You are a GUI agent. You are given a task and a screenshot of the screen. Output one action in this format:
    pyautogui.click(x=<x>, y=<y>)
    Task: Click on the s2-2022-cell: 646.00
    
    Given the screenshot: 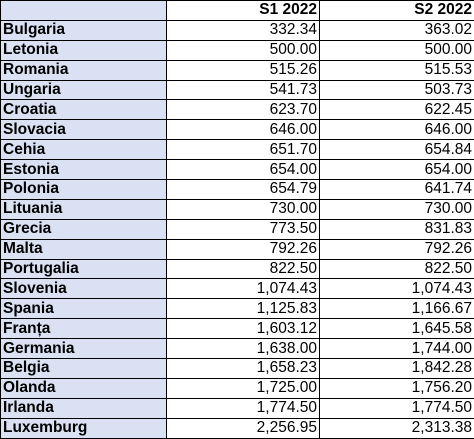 What is the action you would take?
    pyautogui.click(x=397, y=130)
    